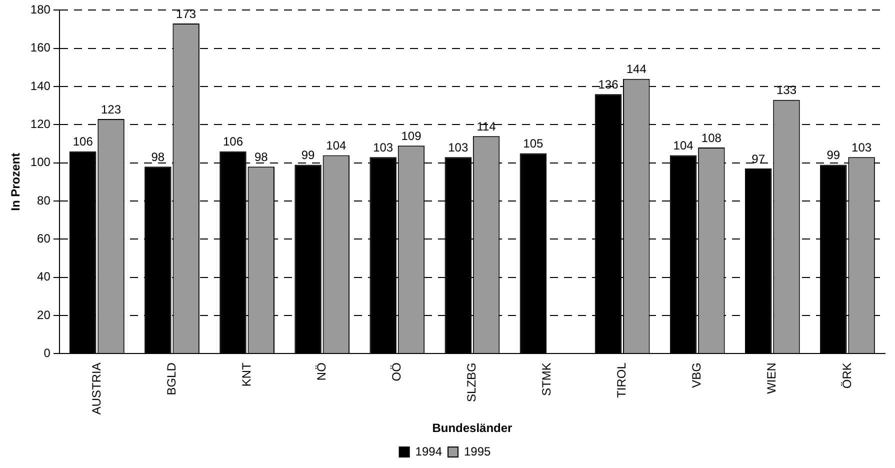 The image size is (895, 468). I want to click on data-label: 108, so click(711, 137).